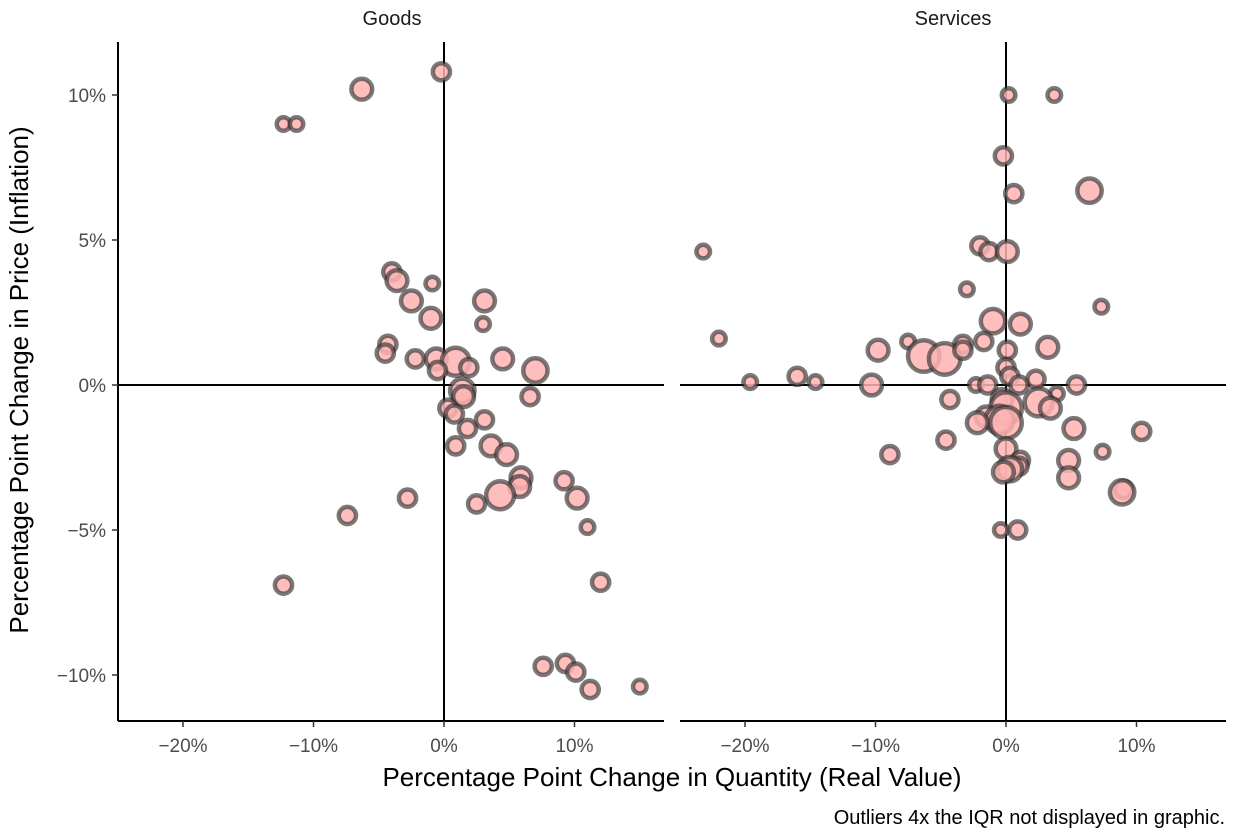 The height and width of the screenshot is (836, 1239). What do you see at coordinates (93, 241) in the screenshot?
I see `y-tick-label: 5%` at bounding box center [93, 241].